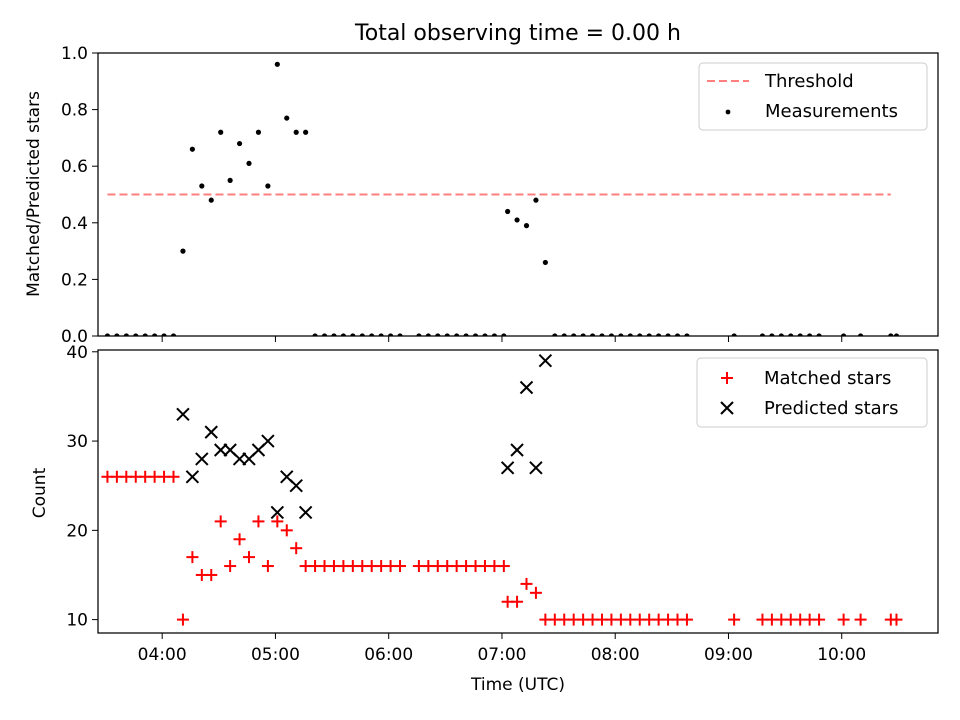  Describe the element at coordinates (77, 442) in the screenshot. I see `y-tick-label: 30` at that location.